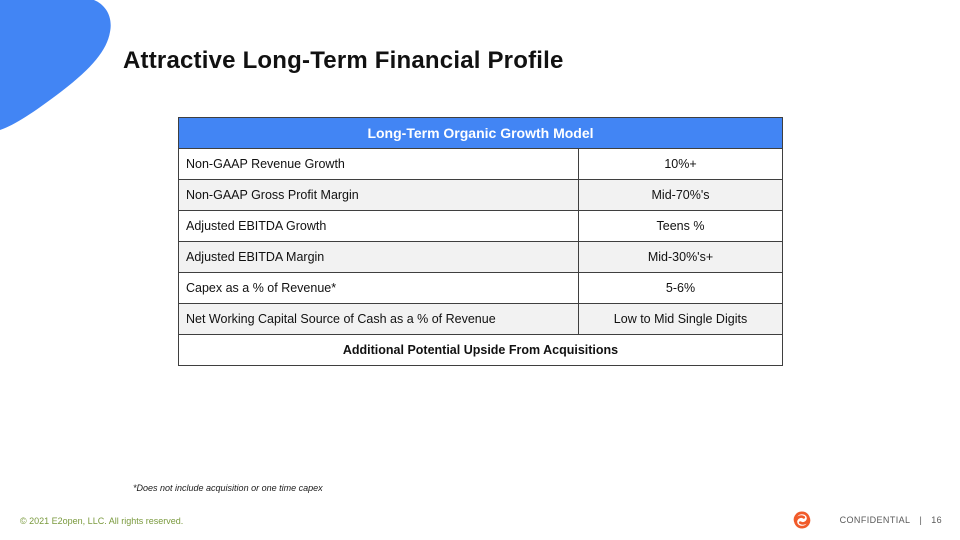  Describe the element at coordinates (875, 520) in the screenshot. I see `confidential-label: CONFIDENTIAL` at that location.